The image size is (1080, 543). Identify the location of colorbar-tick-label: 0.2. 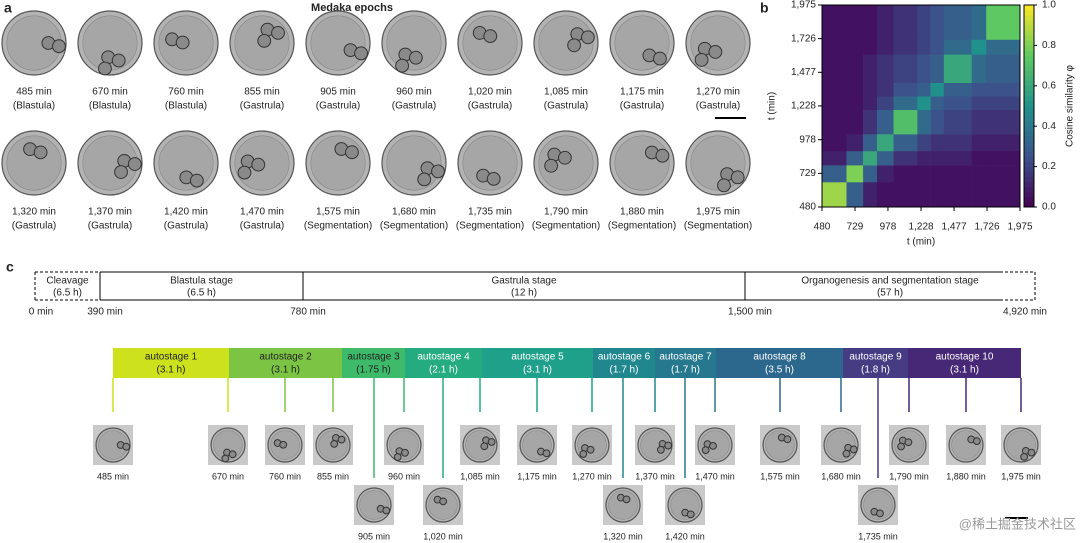
(1049, 166).